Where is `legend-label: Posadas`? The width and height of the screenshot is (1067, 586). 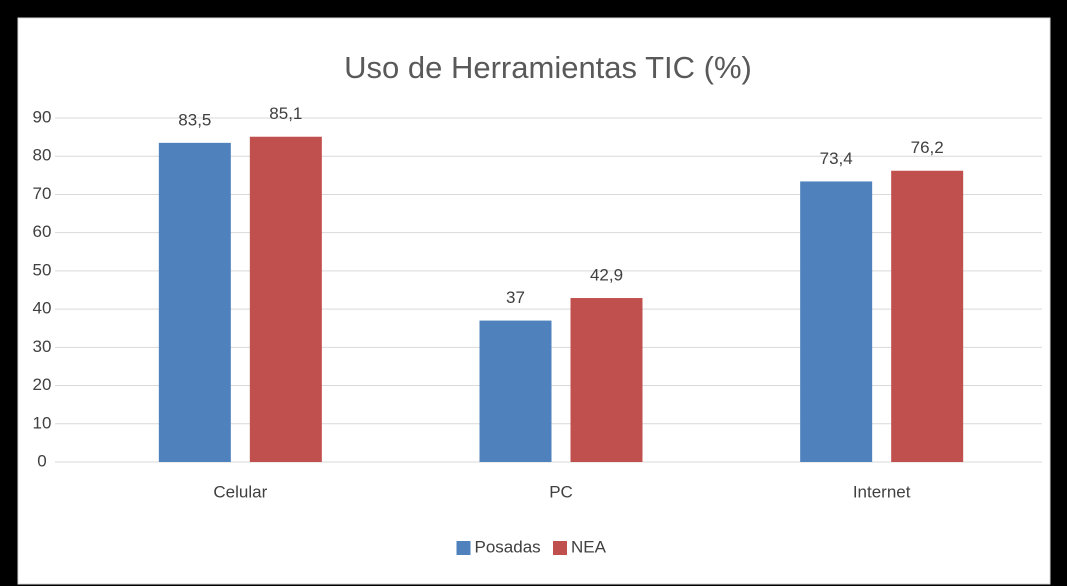
legend-label: Posadas is located at coordinates (508, 546).